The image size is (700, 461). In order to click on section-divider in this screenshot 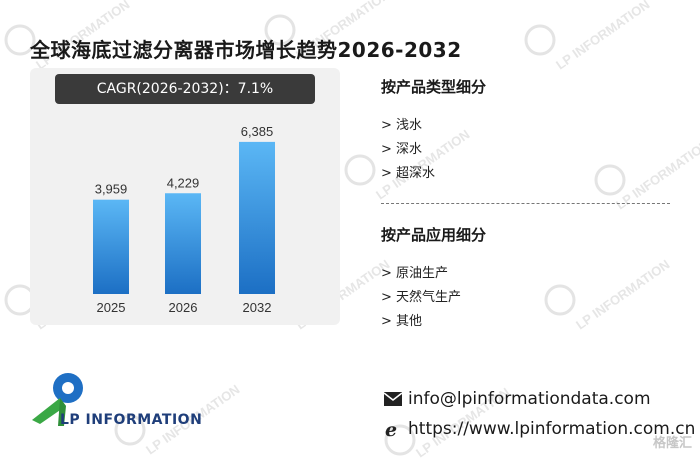, I will do `click(525, 203)`.